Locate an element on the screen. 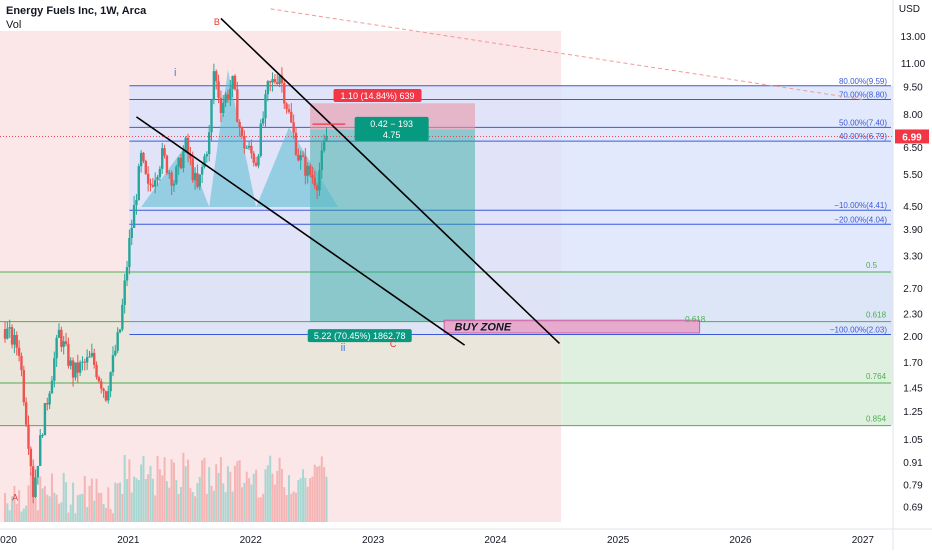 This screenshot has width=932, height=555. y-tick-label: 8.00 is located at coordinates (913, 115).